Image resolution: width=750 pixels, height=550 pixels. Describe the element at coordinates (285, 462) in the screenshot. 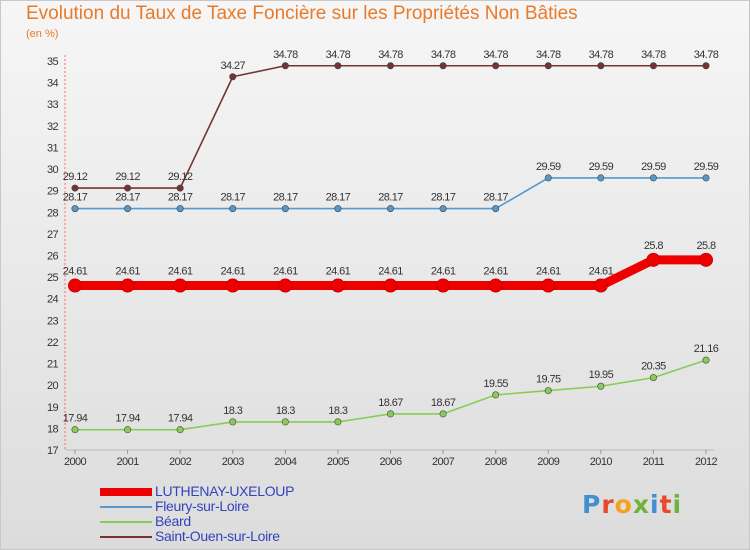

I see `x-tick-label: 2004` at that location.